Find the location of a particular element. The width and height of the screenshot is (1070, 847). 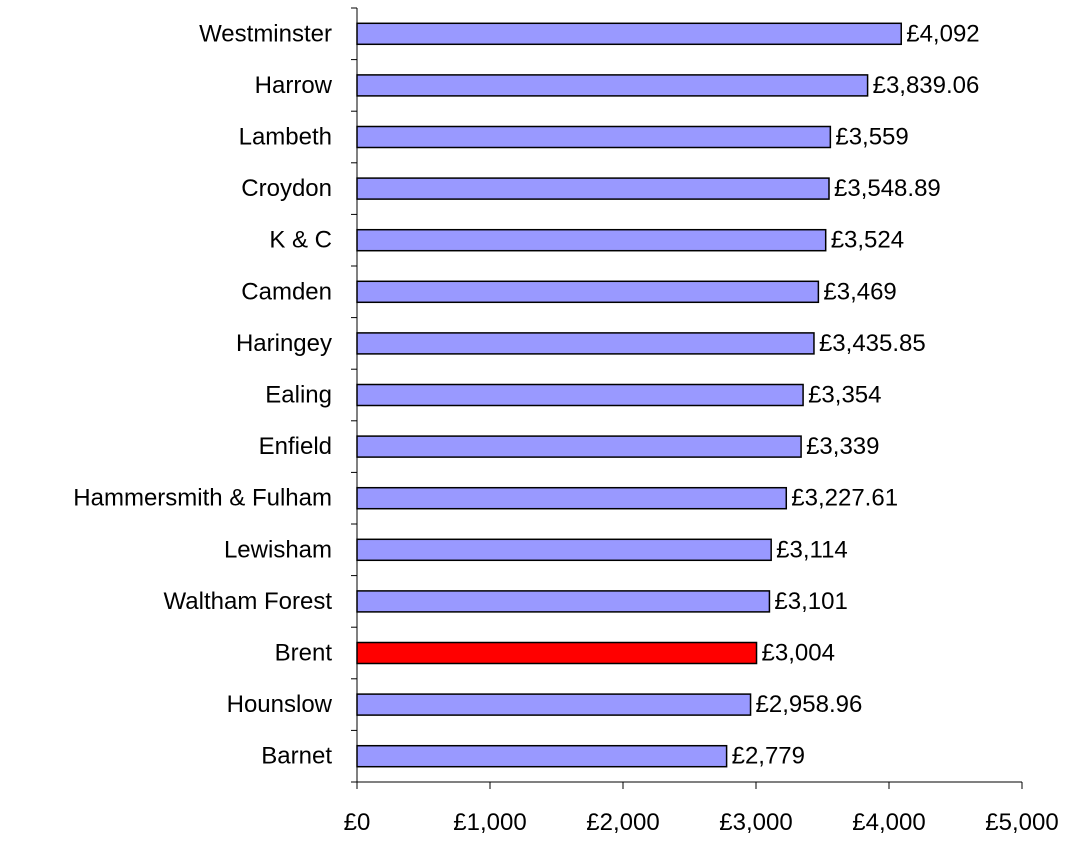

x-tick-label: £5,000 is located at coordinates (1021, 822).